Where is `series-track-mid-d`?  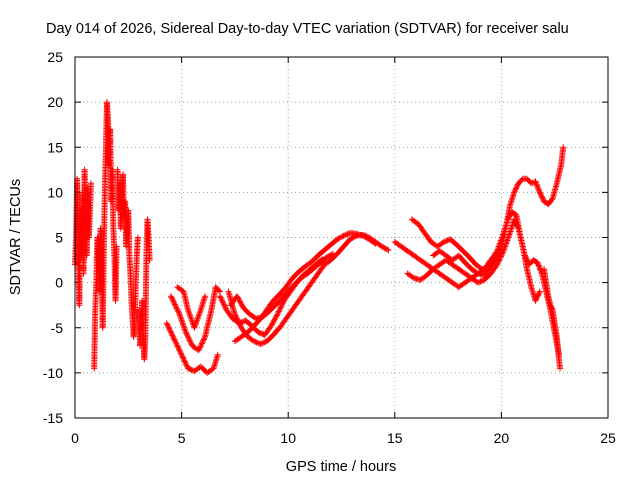
series-track-mid-d is located at coordinates (281, 286).